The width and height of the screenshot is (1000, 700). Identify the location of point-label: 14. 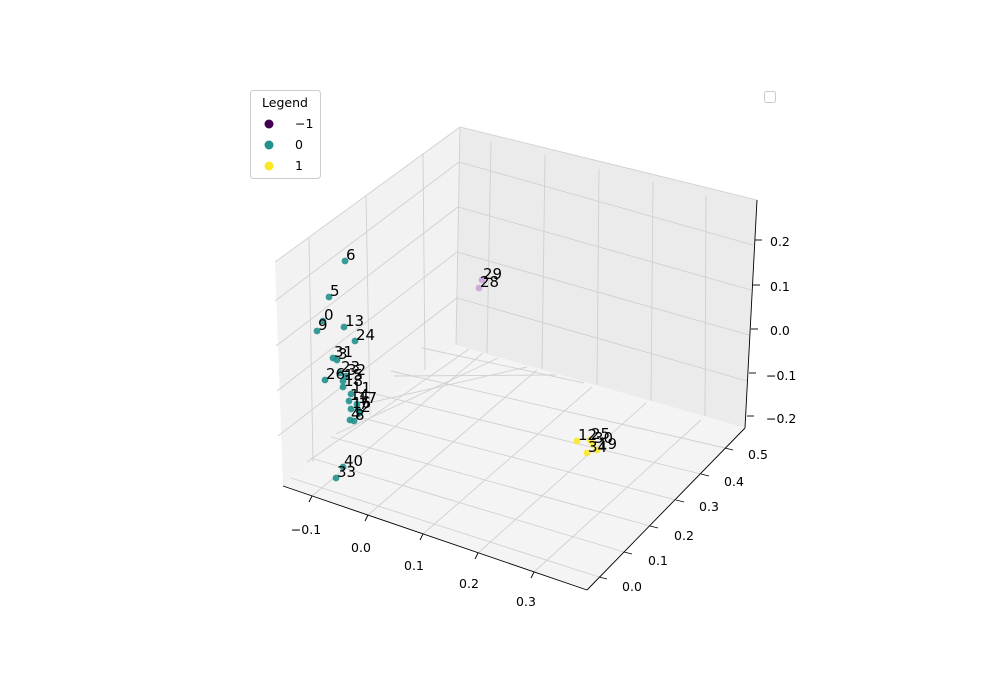
(359, 395).